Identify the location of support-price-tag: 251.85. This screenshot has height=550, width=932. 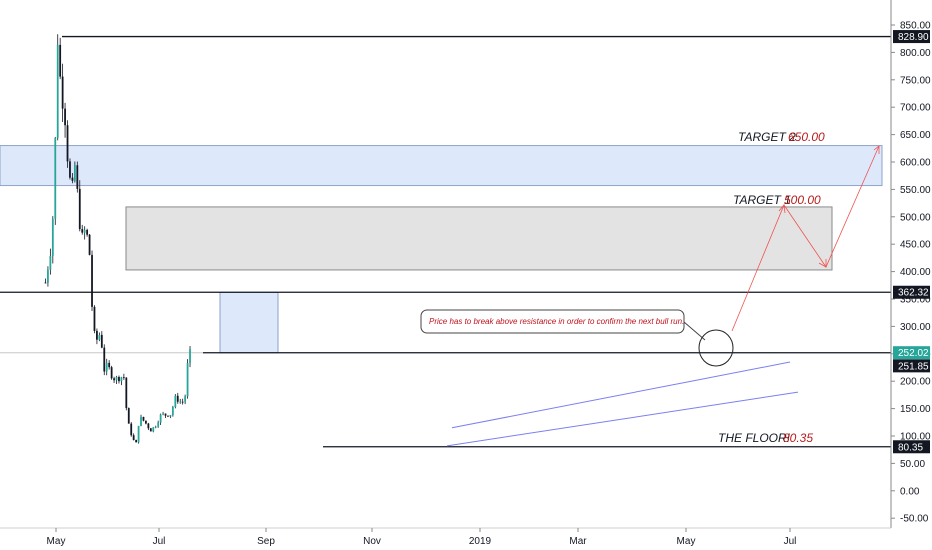
(913, 366).